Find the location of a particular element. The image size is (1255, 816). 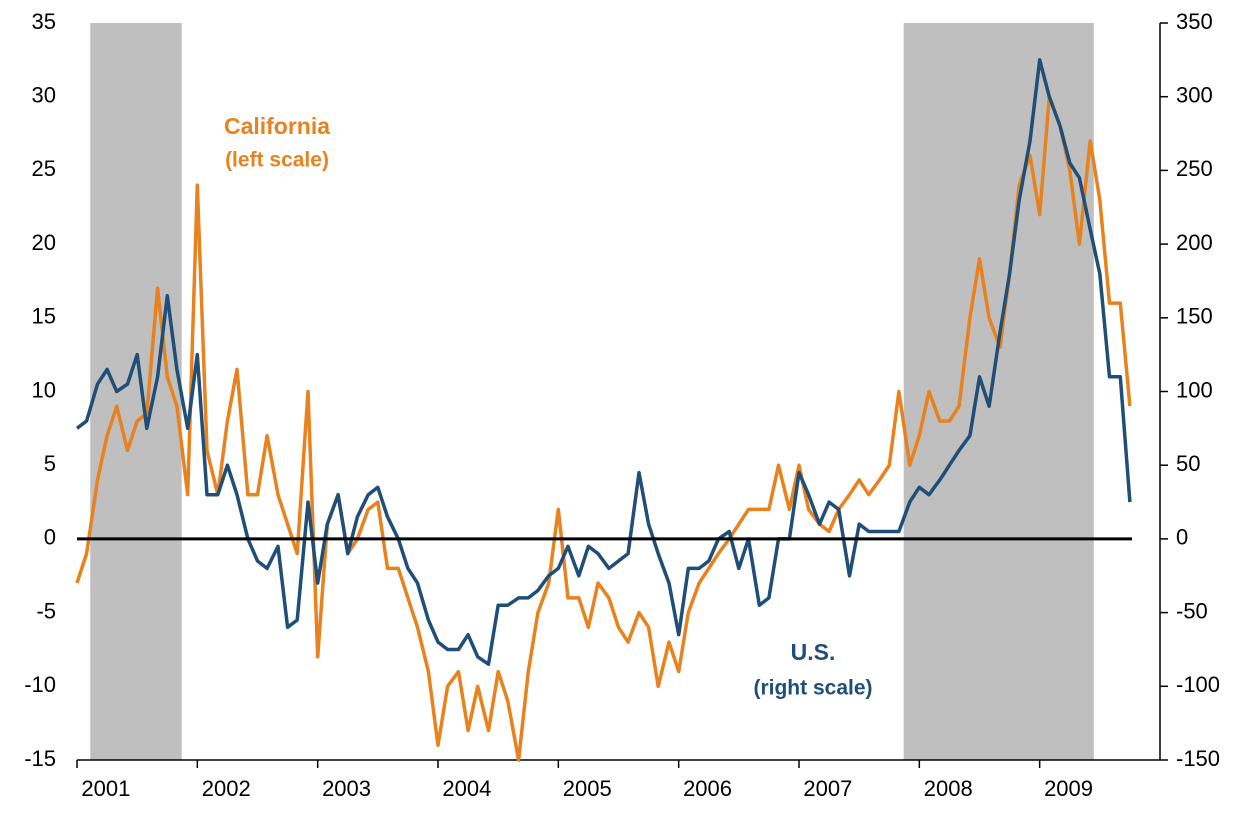

y-tick-label: 30 is located at coordinates (44, 95).